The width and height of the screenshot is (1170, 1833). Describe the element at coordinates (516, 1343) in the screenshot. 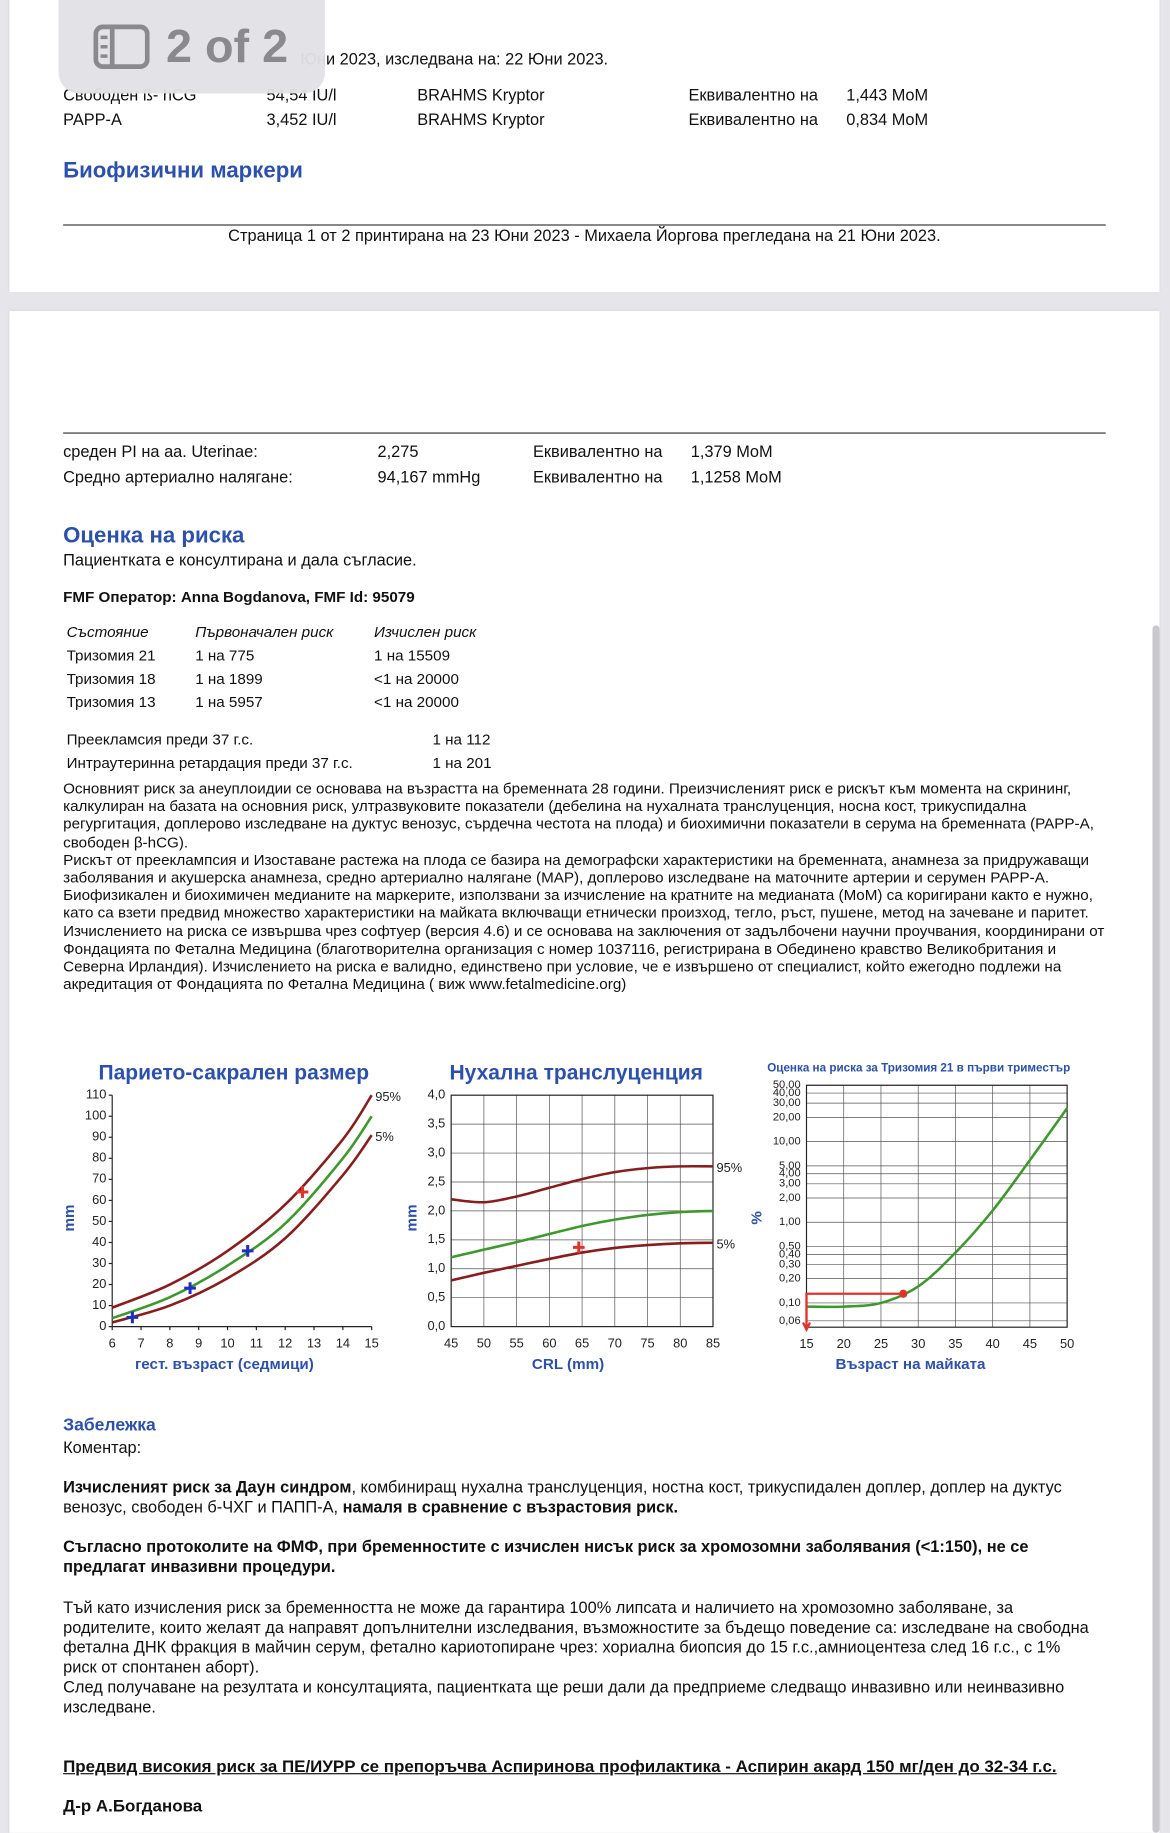

I see `x-tick-label: 55` at that location.